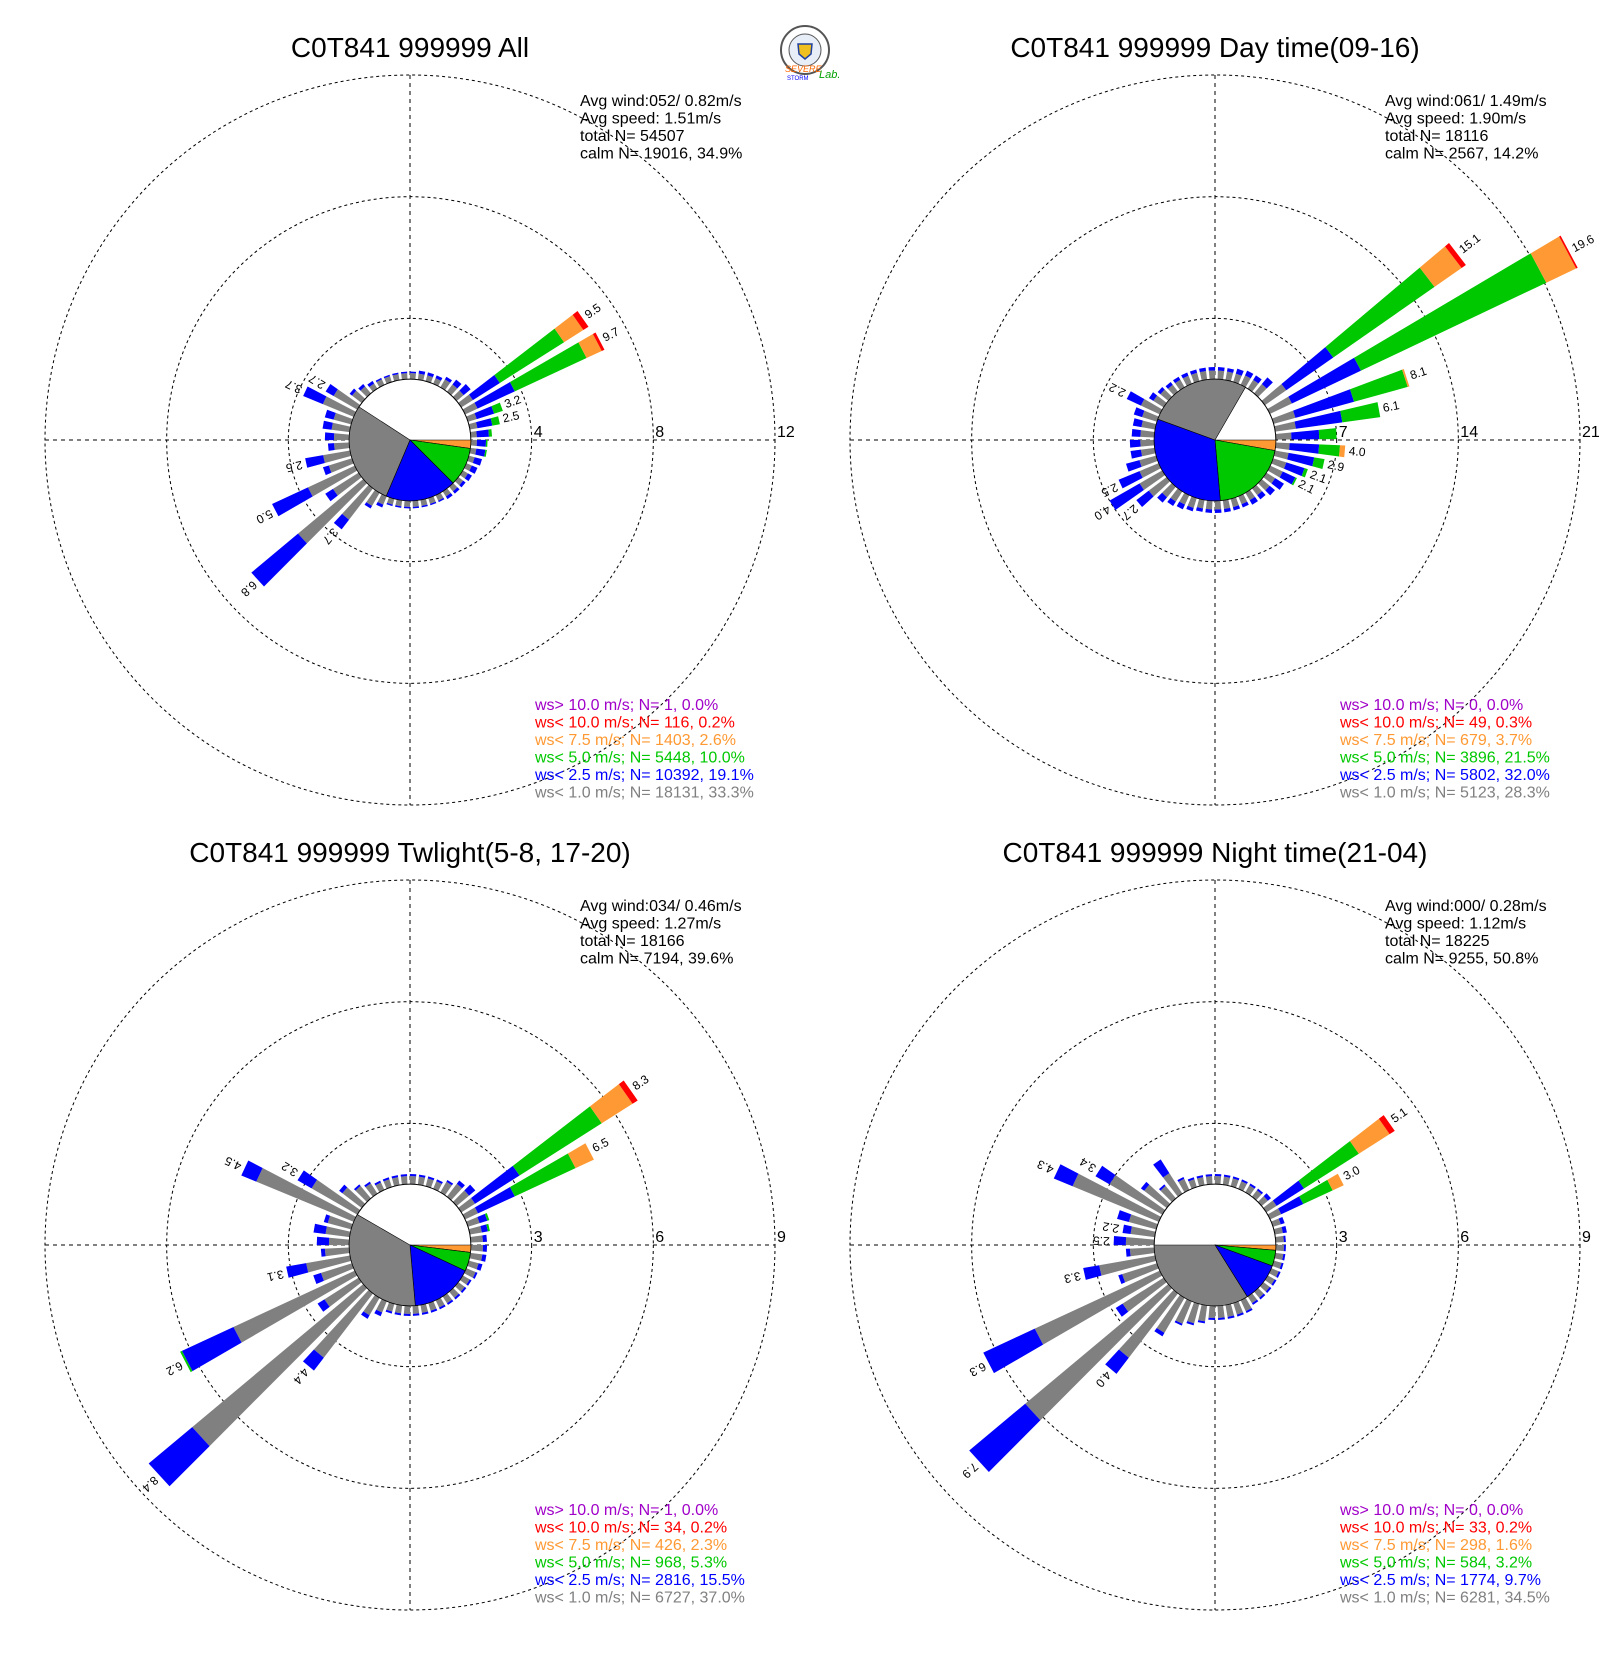  What do you see at coordinates (632, 136) in the screenshot?
I see `panel-stat-line: total N= 54507` at bounding box center [632, 136].